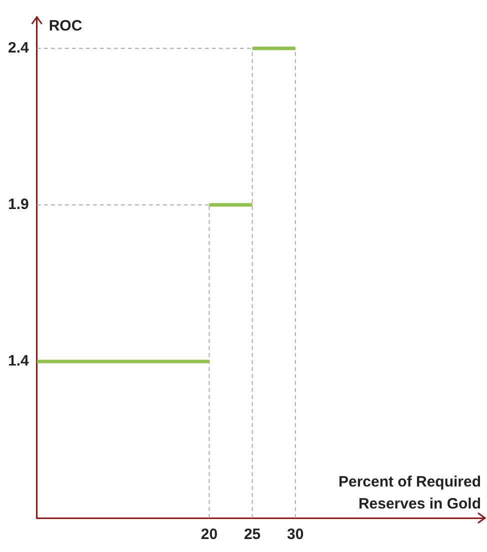  I want to click on x-tick-label: 25, so click(252, 535).